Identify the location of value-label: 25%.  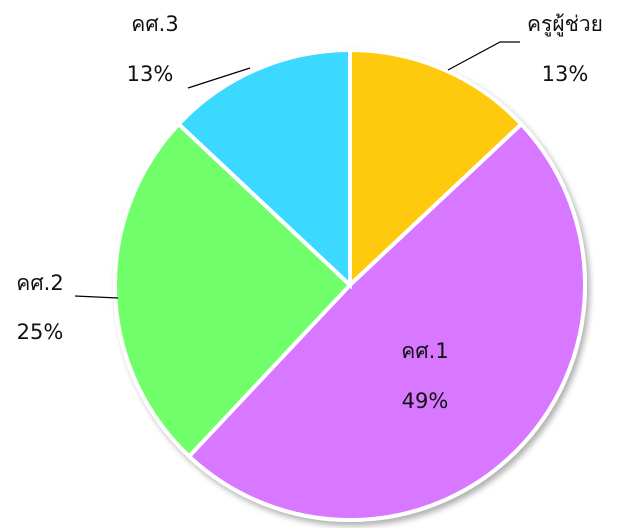
(40, 332).